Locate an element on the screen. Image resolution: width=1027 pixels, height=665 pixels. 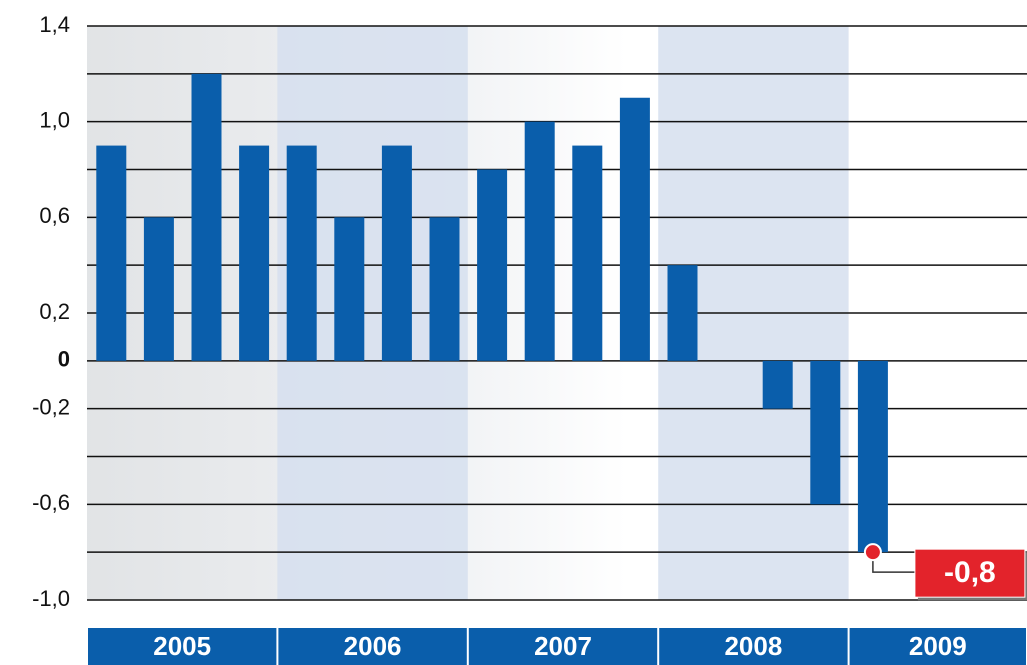
annotation-box is located at coordinates (970, 573).